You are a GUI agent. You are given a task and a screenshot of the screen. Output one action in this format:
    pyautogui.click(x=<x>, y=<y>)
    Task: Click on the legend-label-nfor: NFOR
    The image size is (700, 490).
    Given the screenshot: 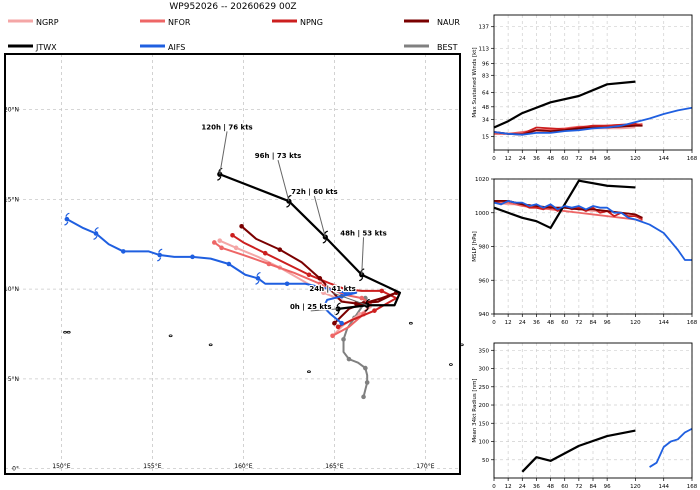 What is the action you would take?
    pyautogui.click(x=179, y=22)
    